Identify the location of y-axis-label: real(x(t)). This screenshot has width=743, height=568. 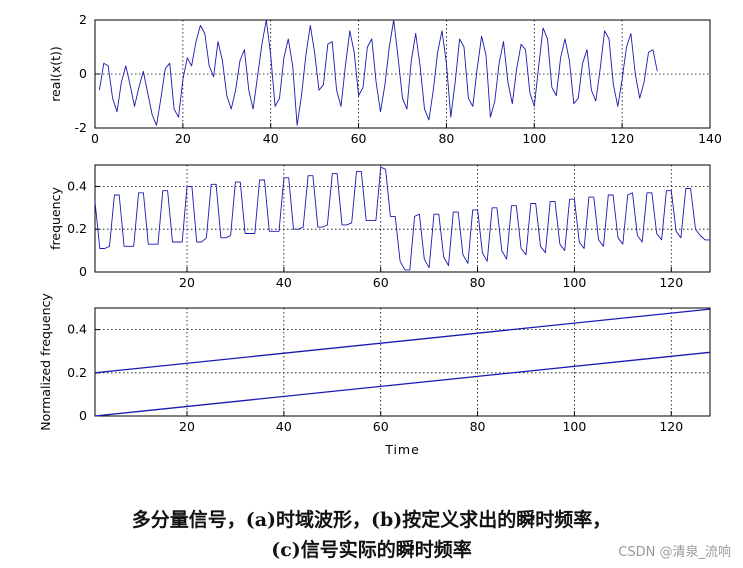
(55, 74).